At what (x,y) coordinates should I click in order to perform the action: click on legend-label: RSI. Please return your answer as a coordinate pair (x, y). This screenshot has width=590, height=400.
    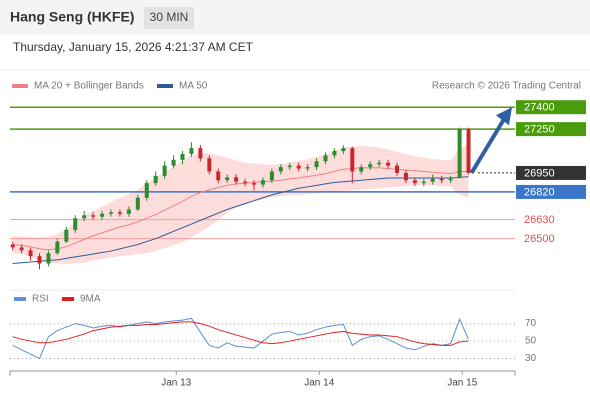
    Looking at the image, I should click on (40, 299).